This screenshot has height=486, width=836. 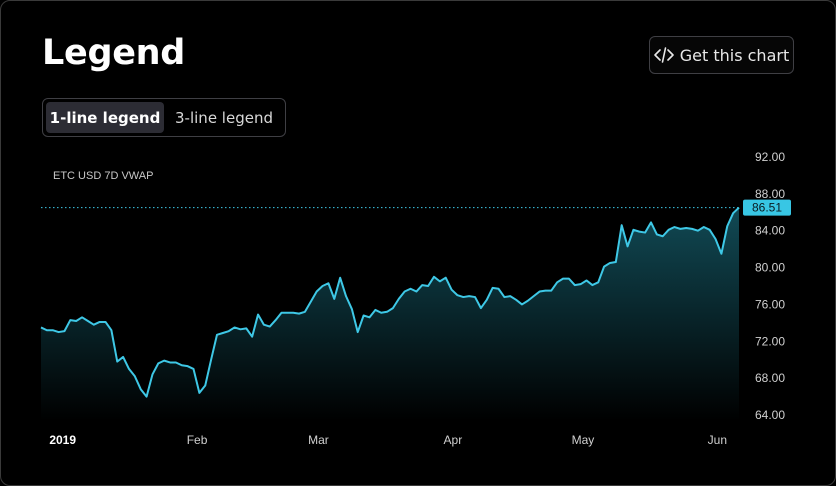 I want to click on x-tick-label: Mar, so click(x=318, y=440).